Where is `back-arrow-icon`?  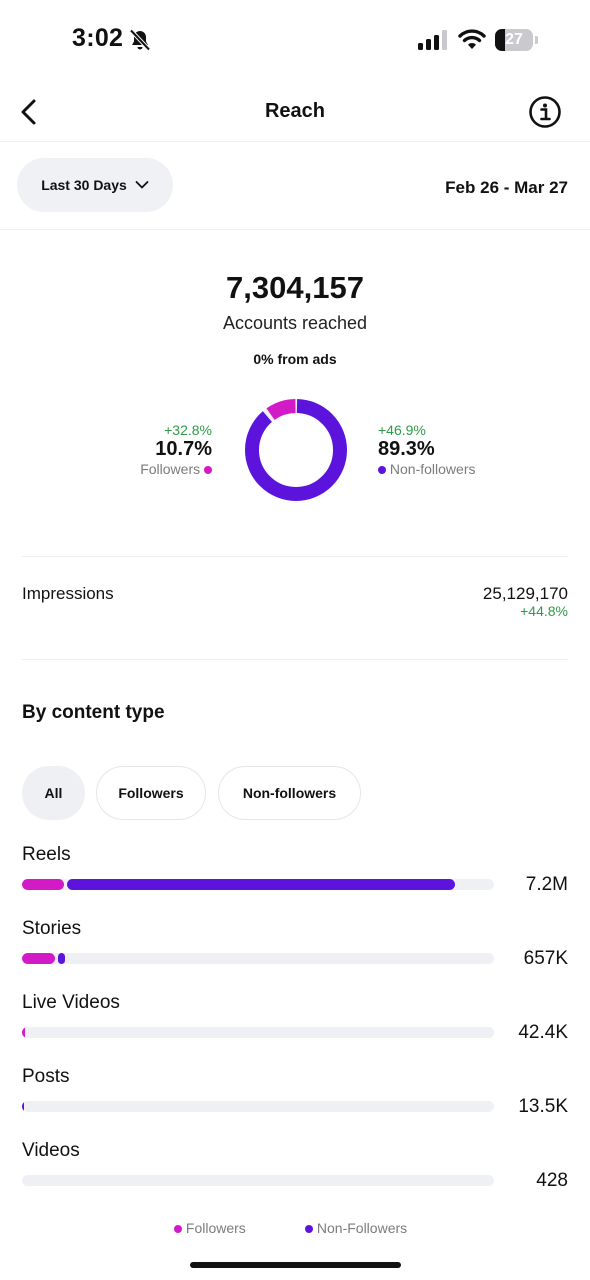 back-arrow-icon is located at coordinates (30, 112).